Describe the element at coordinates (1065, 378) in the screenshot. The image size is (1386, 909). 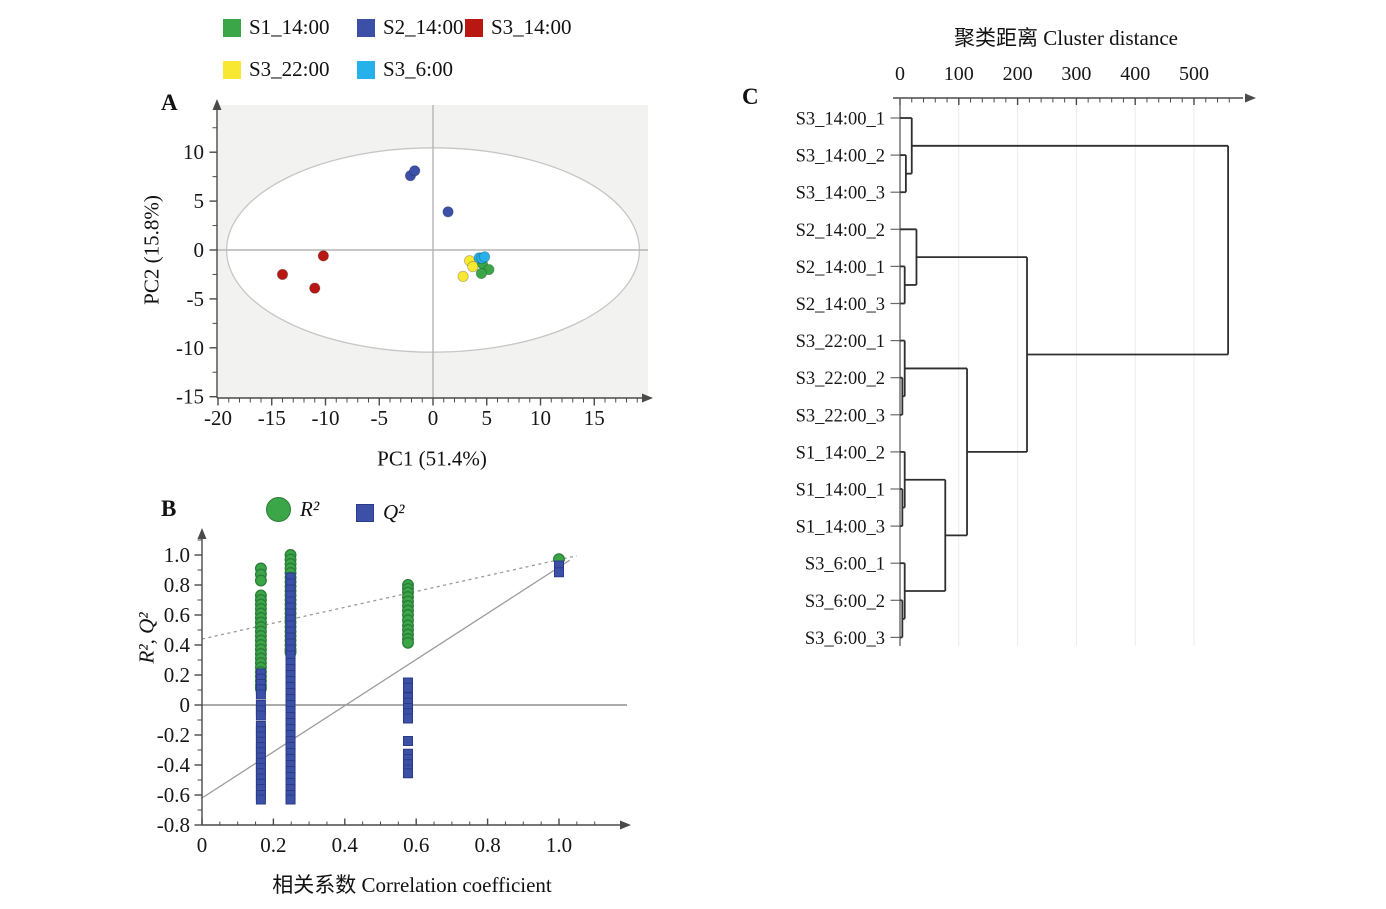
I see `dendrogram-links` at that location.